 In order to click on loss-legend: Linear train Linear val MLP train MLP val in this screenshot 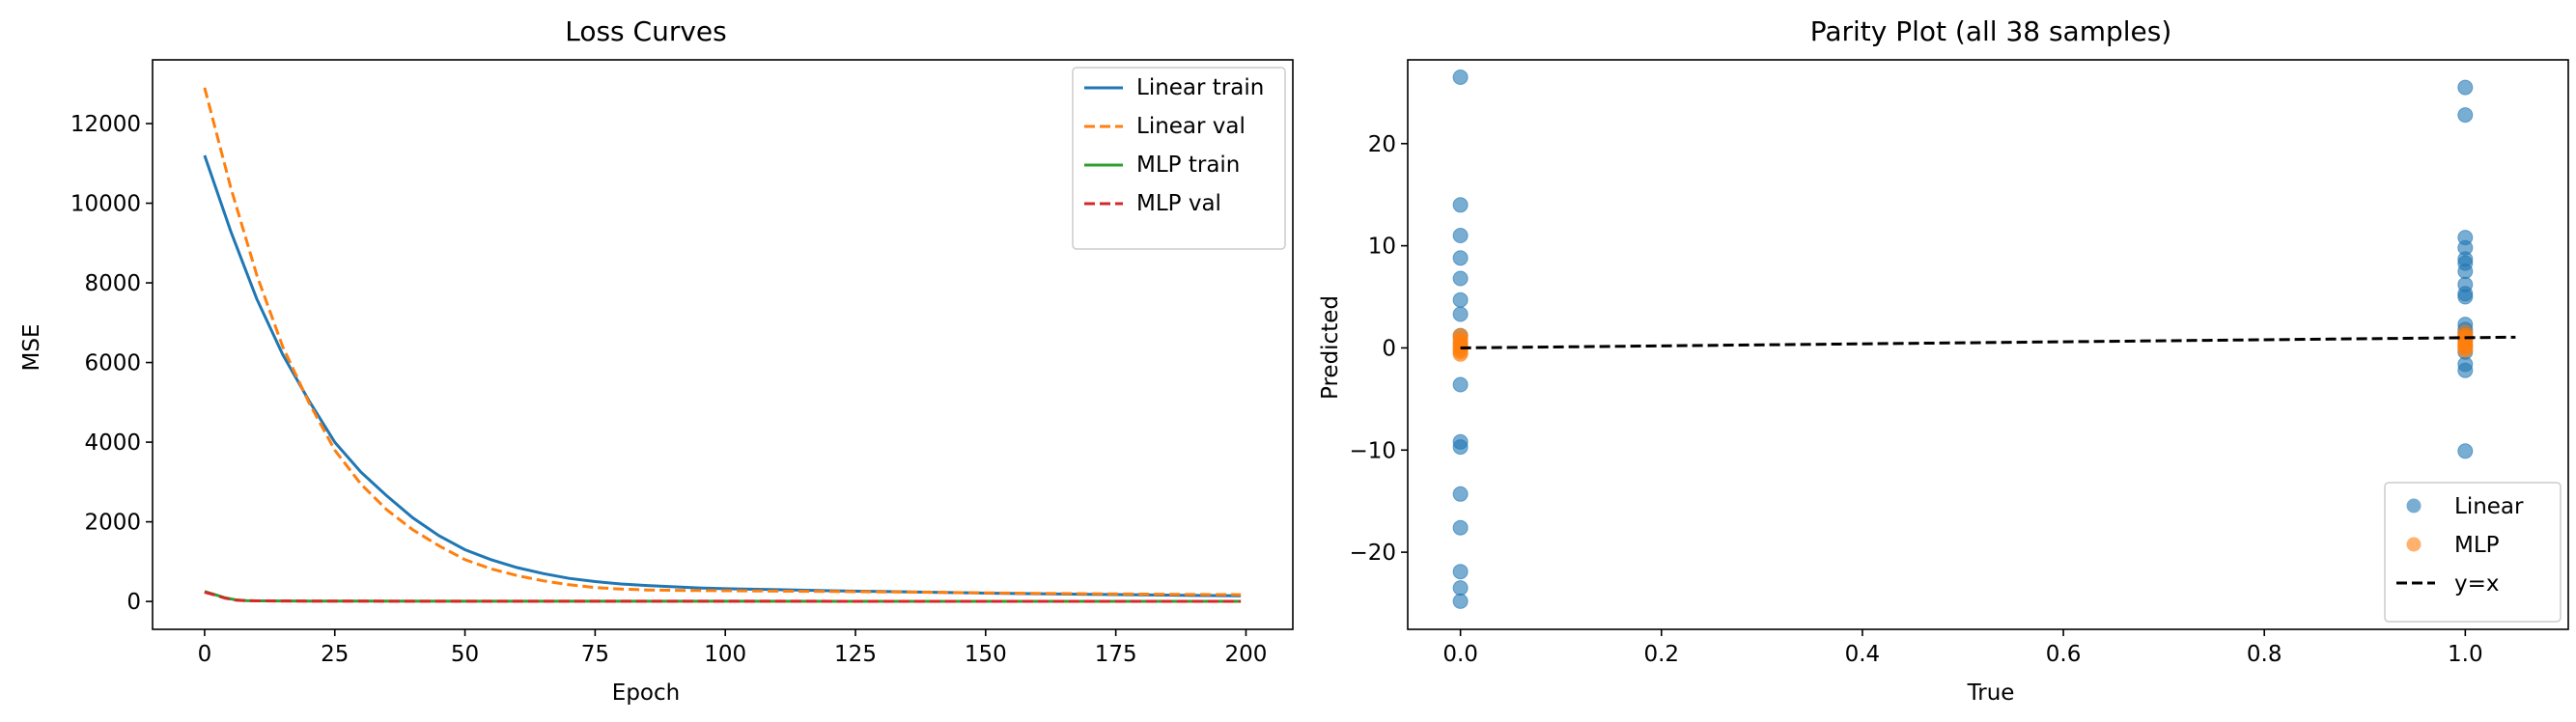, I will do `click(1179, 158)`.